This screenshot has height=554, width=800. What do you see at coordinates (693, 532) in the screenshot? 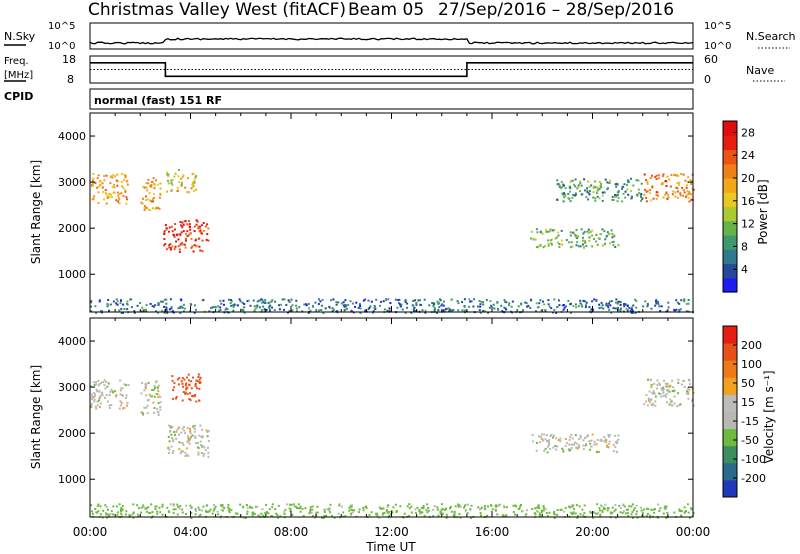
I see `time-tick-label: 00:00` at bounding box center [693, 532].